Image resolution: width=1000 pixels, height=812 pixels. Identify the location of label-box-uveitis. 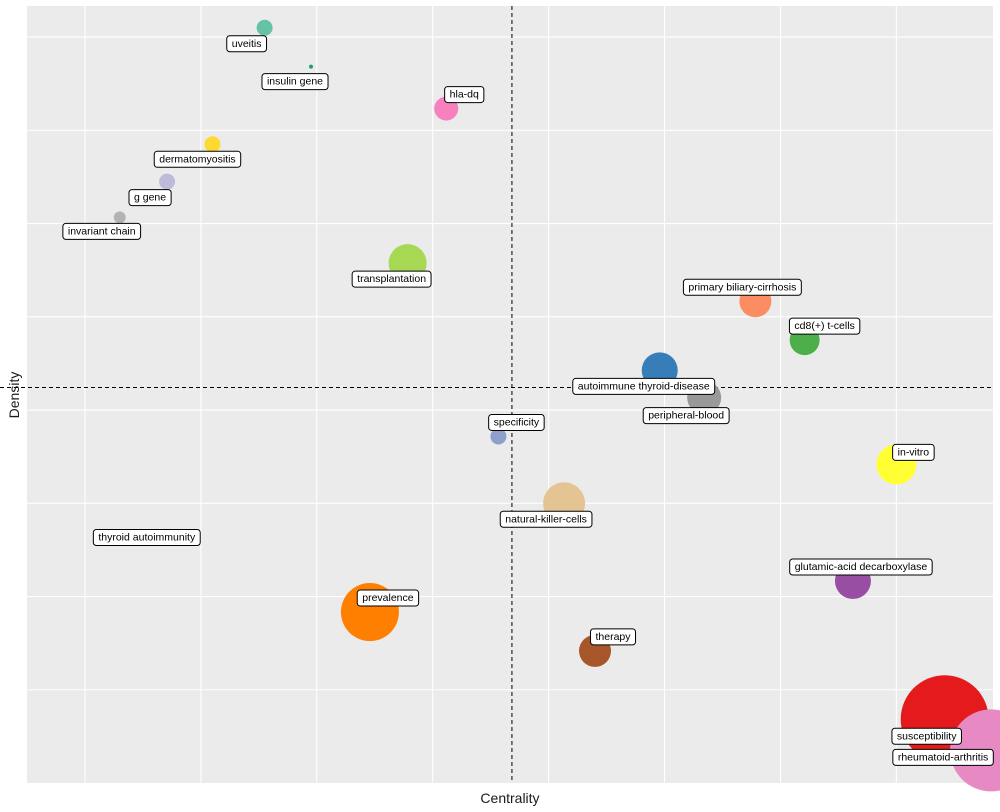
(247, 44).